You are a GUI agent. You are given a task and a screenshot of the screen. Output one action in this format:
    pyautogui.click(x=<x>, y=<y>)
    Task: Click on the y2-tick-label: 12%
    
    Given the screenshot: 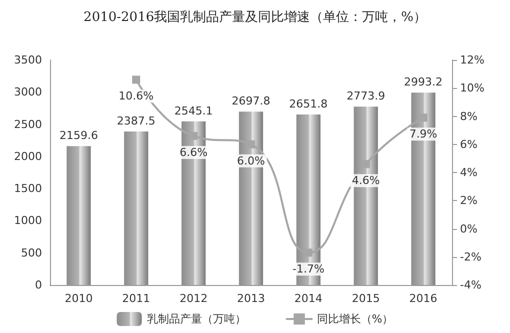 What is the action you would take?
    pyautogui.click(x=472, y=60)
    